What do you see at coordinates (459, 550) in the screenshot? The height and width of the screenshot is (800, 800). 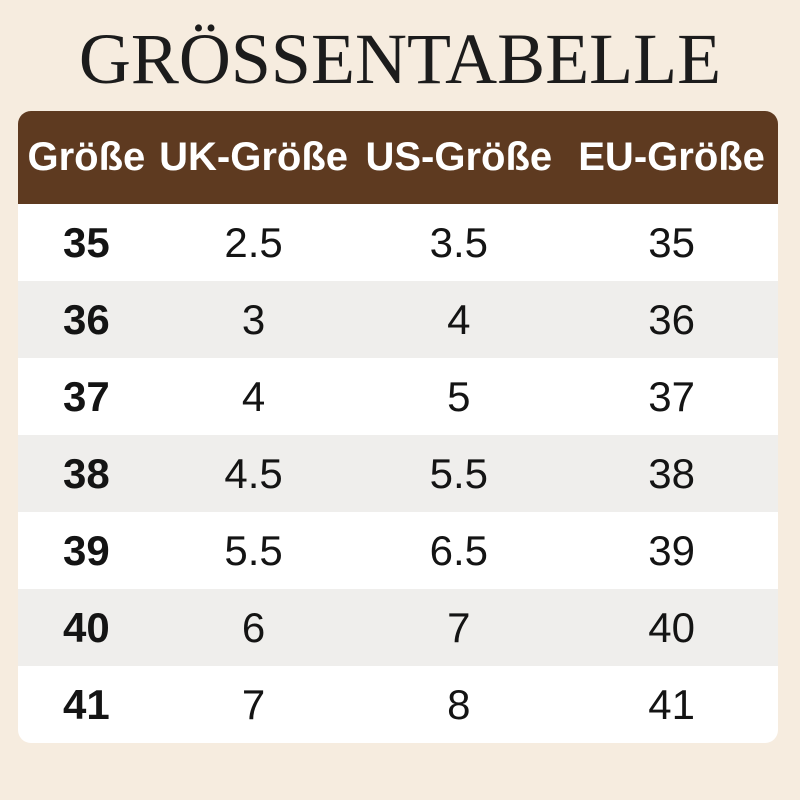 I see `table-cell: 6.5` at bounding box center [459, 550].